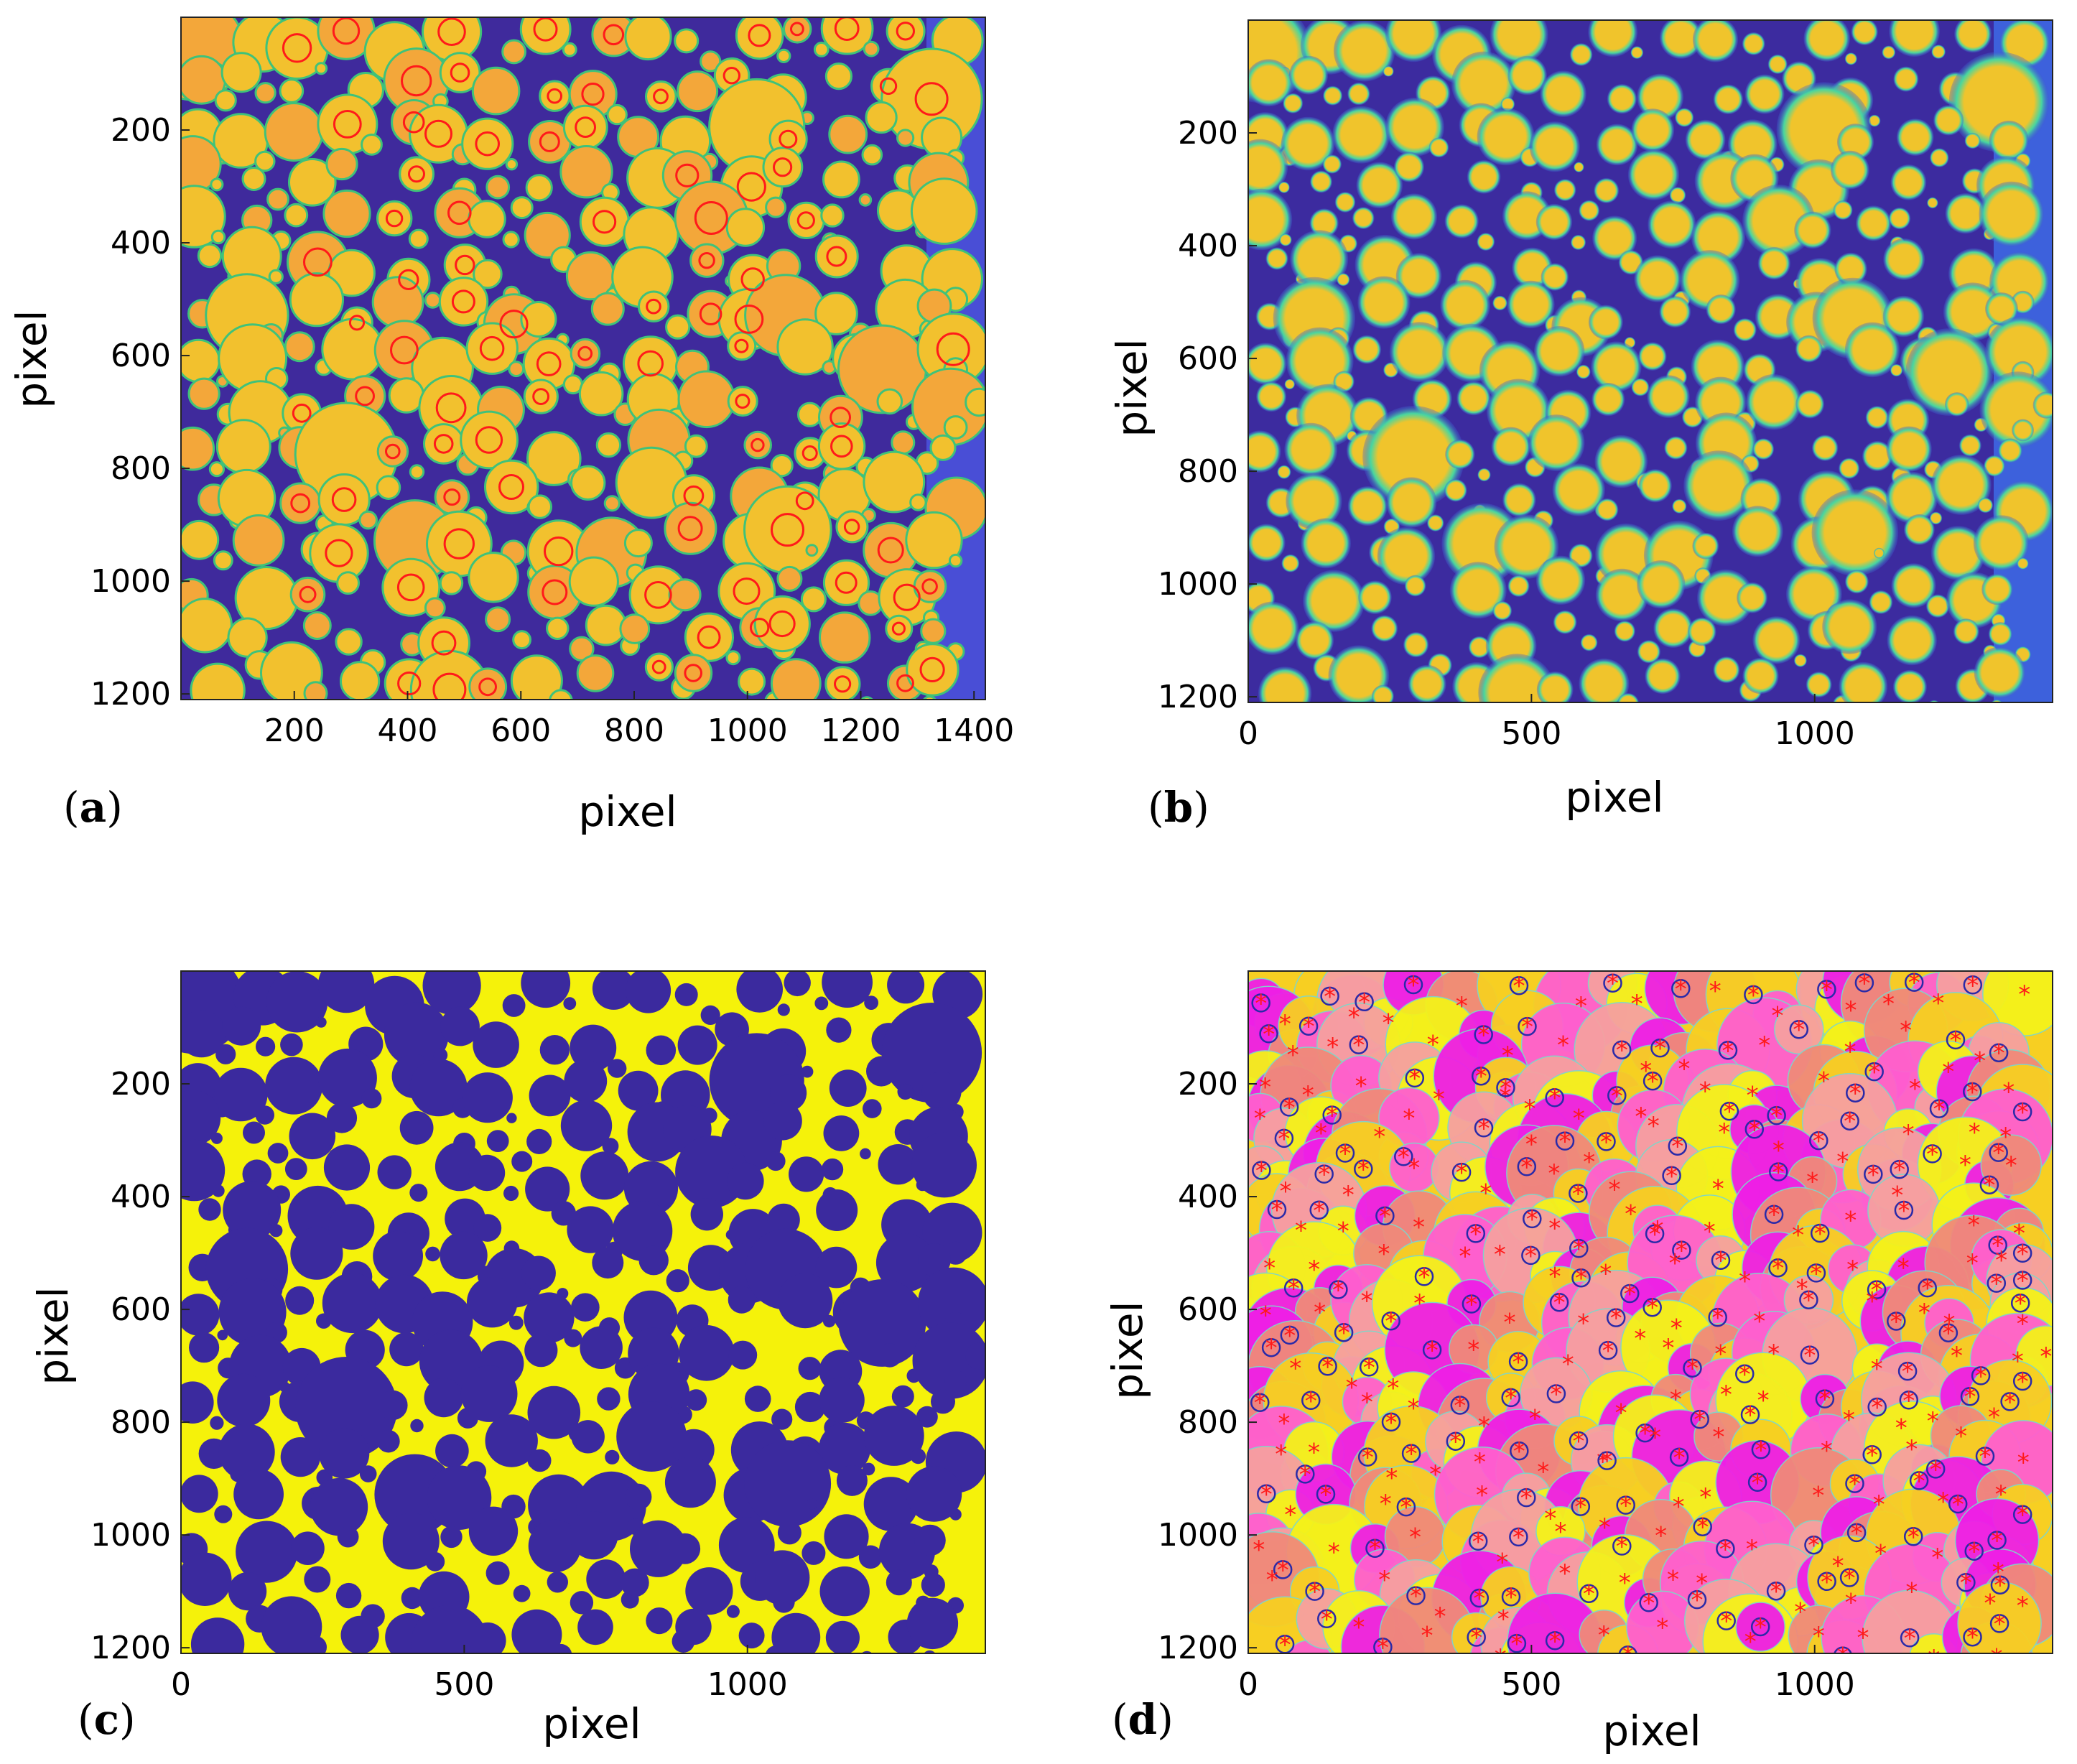  What do you see at coordinates (634, 730) in the screenshot?
I see `x-tick-label: 800` at bounding box center [634, 730].